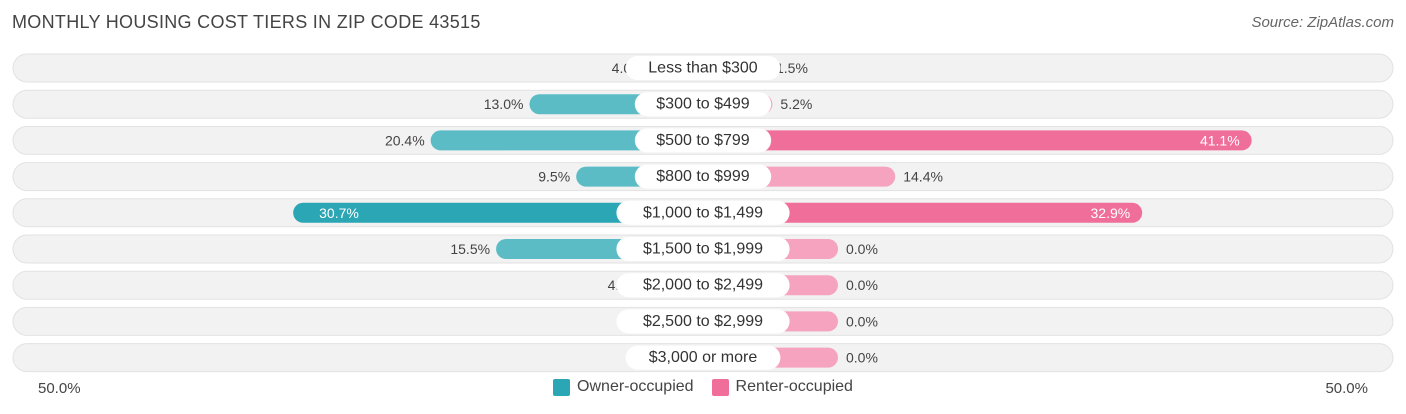 This screenshot has width=1406, height=414. I want to click on category-label: $500 to $799, so click(703, 140).